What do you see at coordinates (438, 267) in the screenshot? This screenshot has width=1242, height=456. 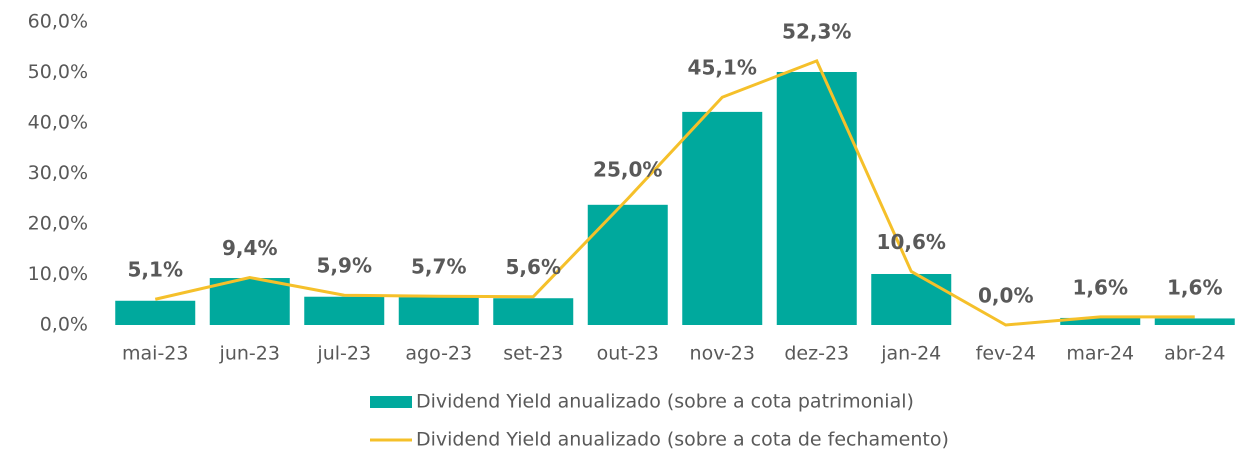 I see `value-label: 5,7%` at bounding box center [438, 267].